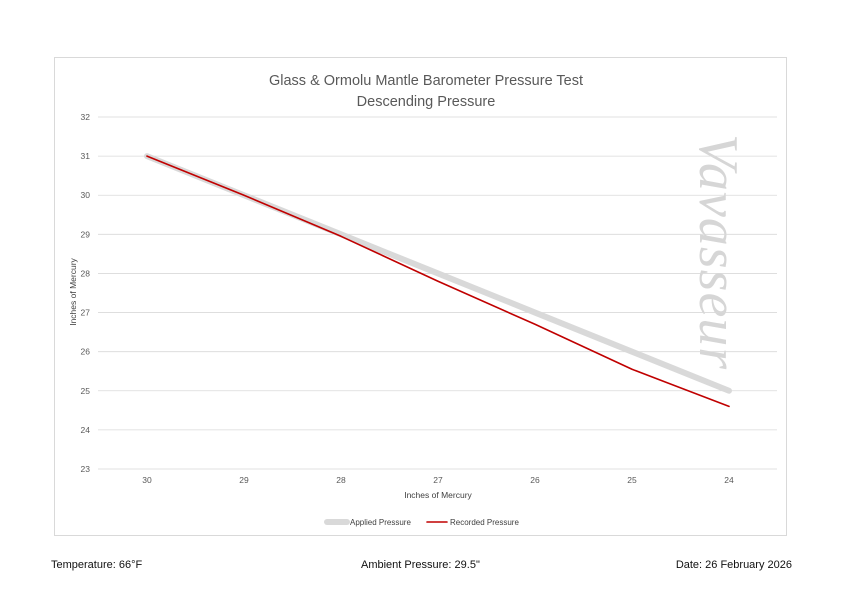 The image size is (842, 595). Describe the element at coordinates (86, 156) in the screenshot. I see `y-tick-label: 31` at that location.